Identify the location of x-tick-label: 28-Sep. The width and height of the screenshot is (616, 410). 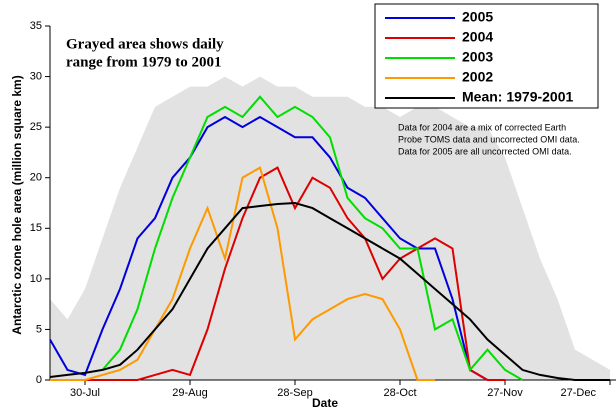
(294, 393).